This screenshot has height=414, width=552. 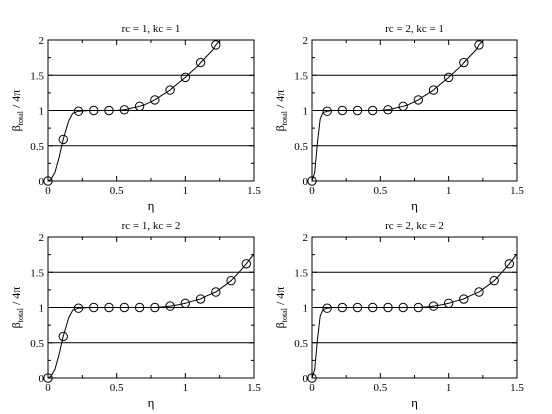 What do you see at coordinates (151, 29) in the screenshot?
I see `panel-title: rc = 1, kc = 1` at bounding box center [151, 29].